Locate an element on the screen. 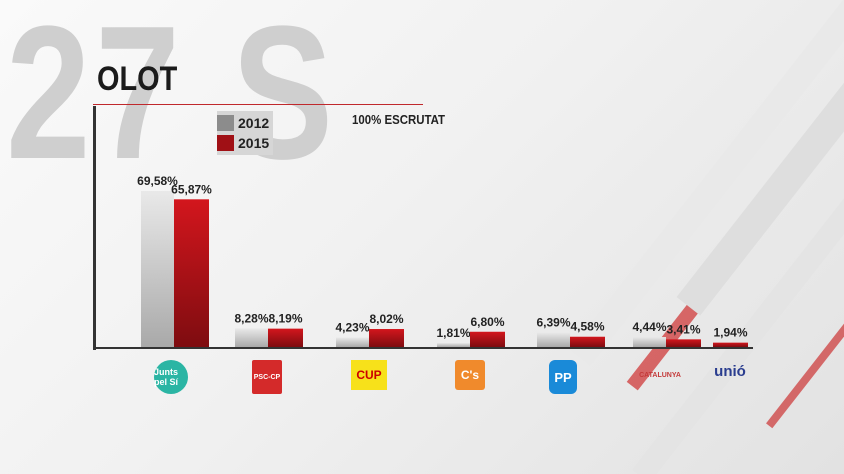  party-logo-2: CUP is located at coordinates (369, 375).